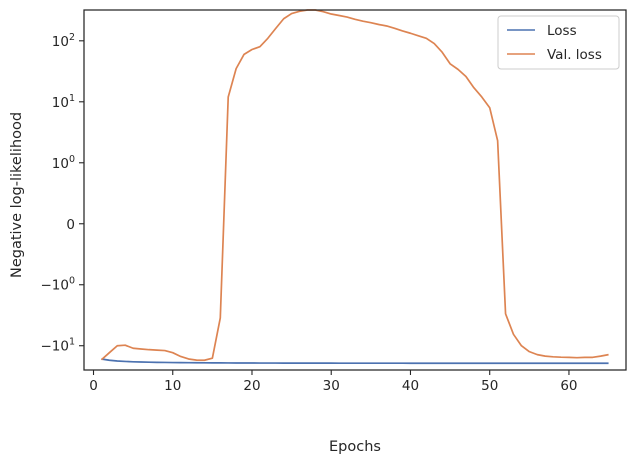 This screenshot has height=463, width=635. What do you see at coordinates (17, 195) in the screenshot?
I see `y-axis-label: Negative log-likelihood` at bounding box center [17, 195].